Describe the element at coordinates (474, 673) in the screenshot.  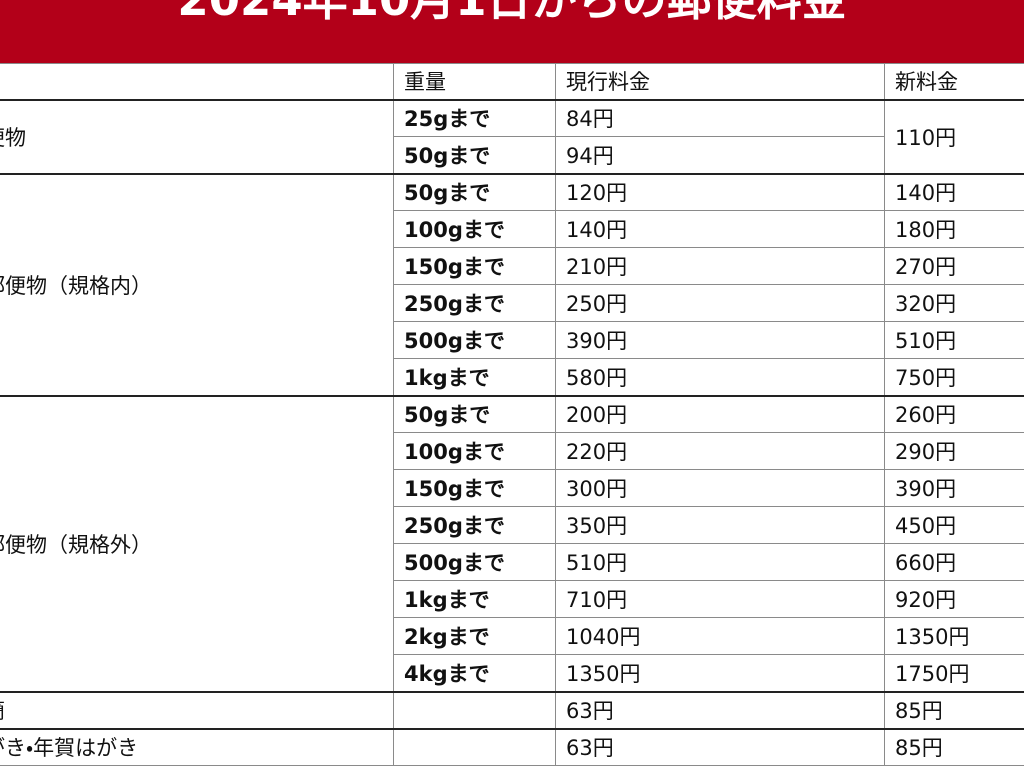
I see `cell-weight: 4kgまで` at that location.